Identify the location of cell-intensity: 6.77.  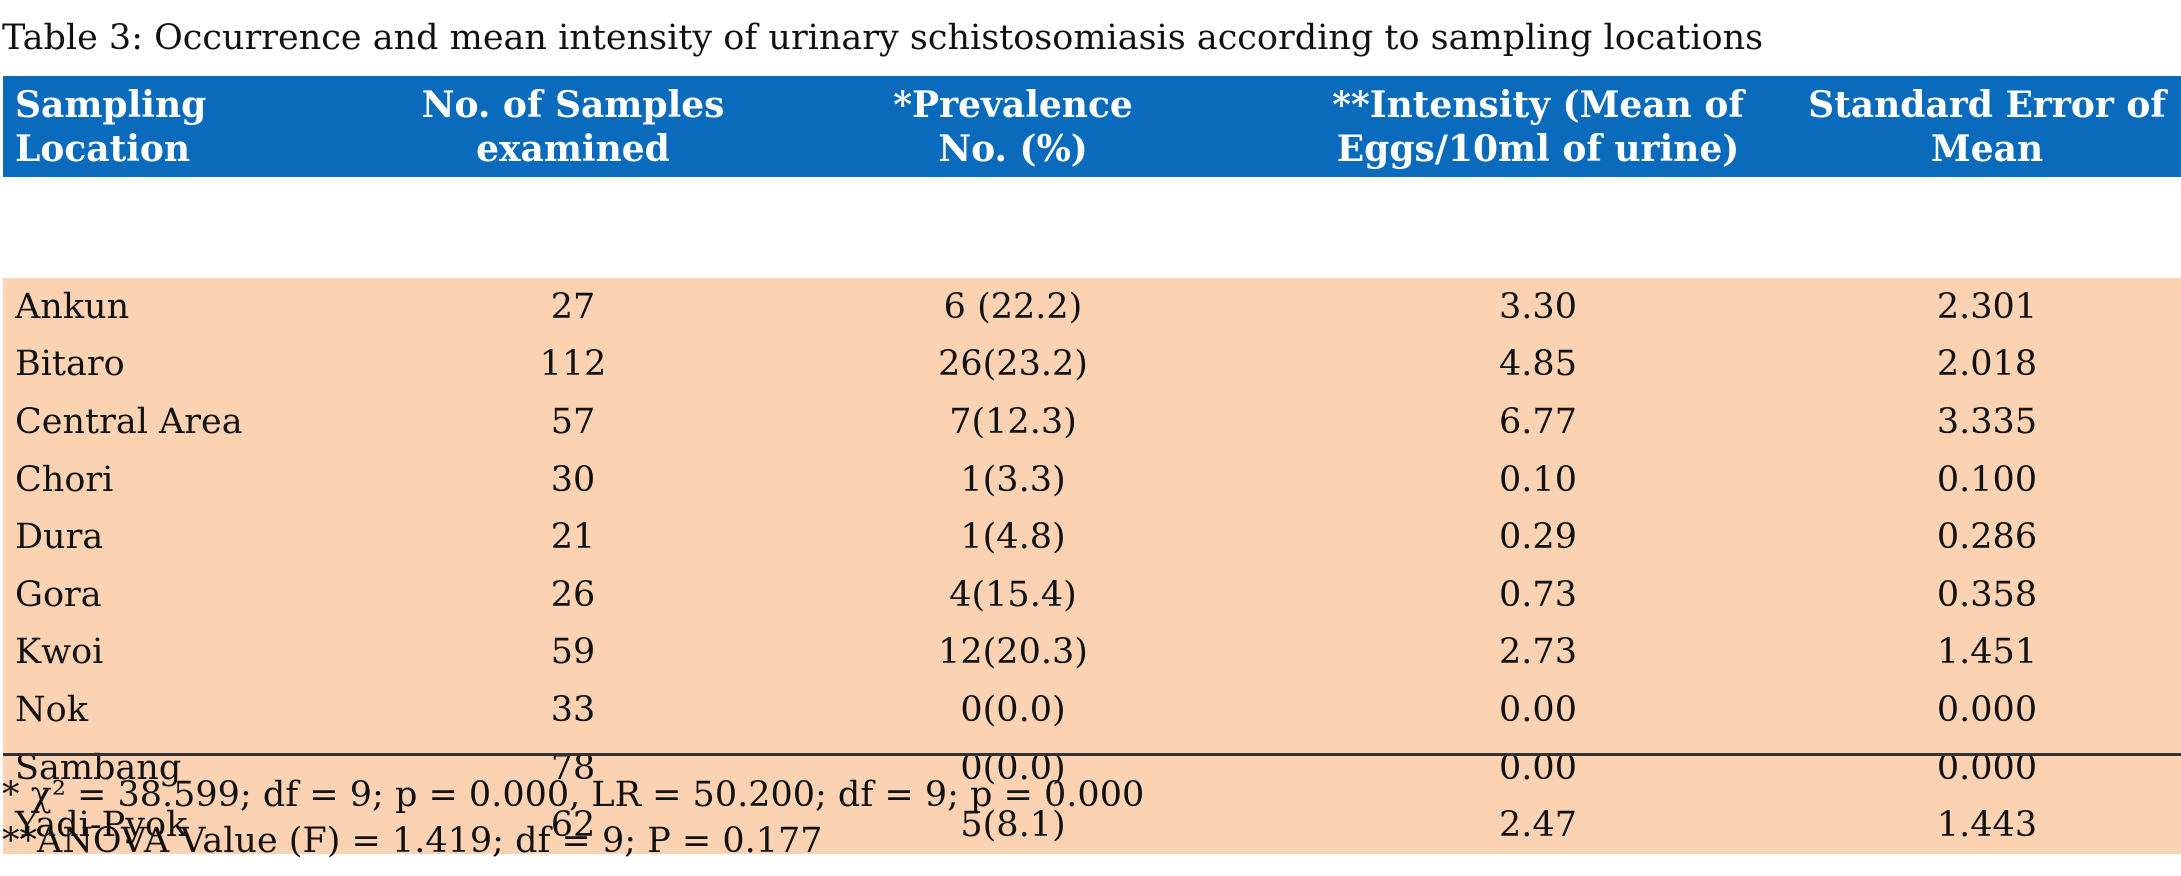
(1538, 421).